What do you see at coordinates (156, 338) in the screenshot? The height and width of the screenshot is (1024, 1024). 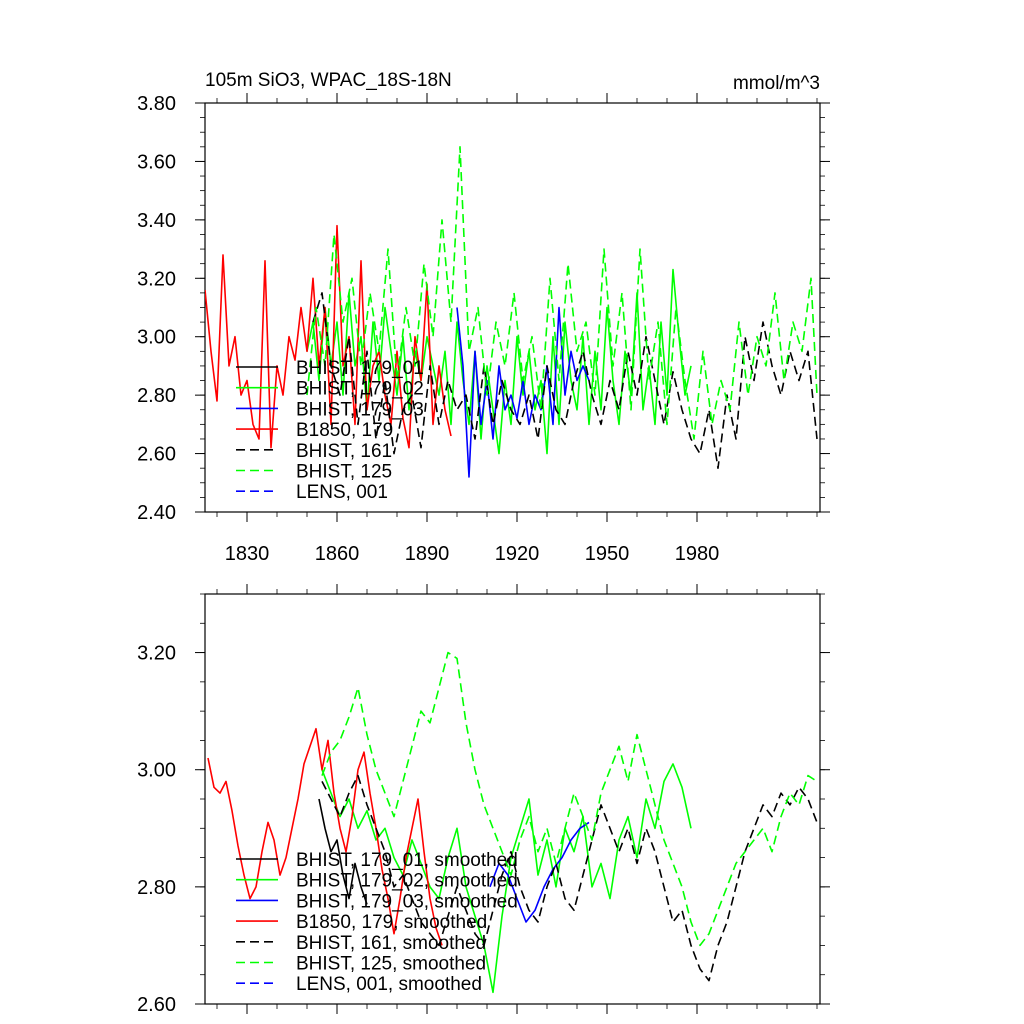 I see `top-ytick-label: 3.00` at bounding box center [156, 338].